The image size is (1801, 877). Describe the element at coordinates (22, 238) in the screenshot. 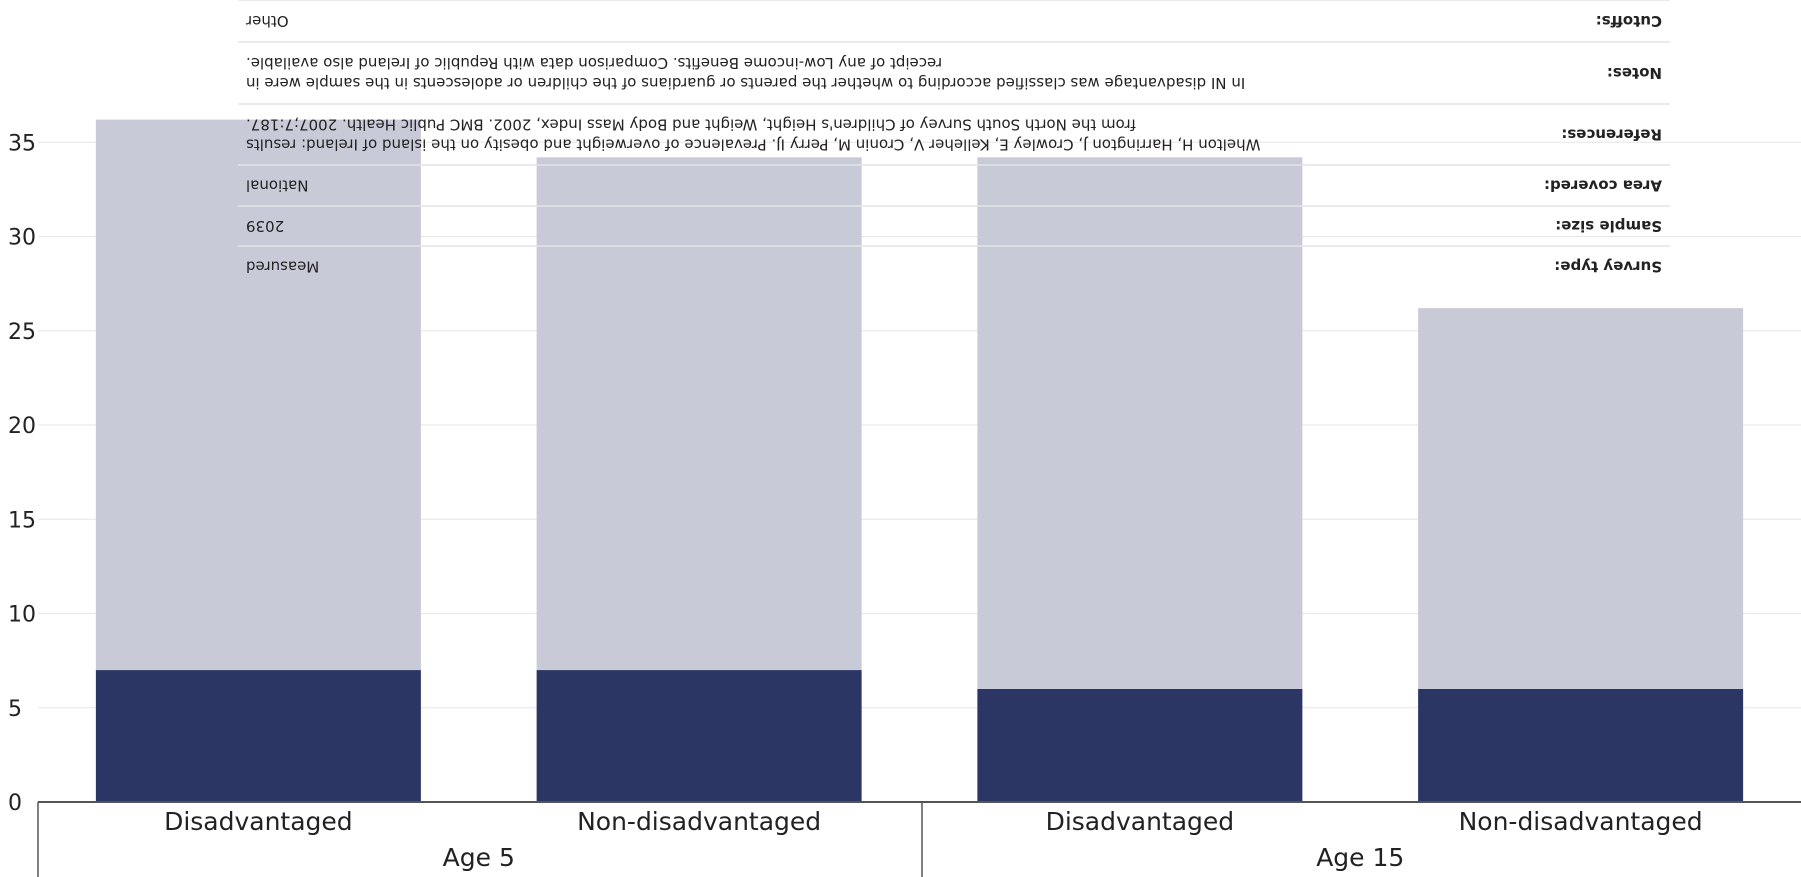

I see `y-tick-label: 30` at that location.